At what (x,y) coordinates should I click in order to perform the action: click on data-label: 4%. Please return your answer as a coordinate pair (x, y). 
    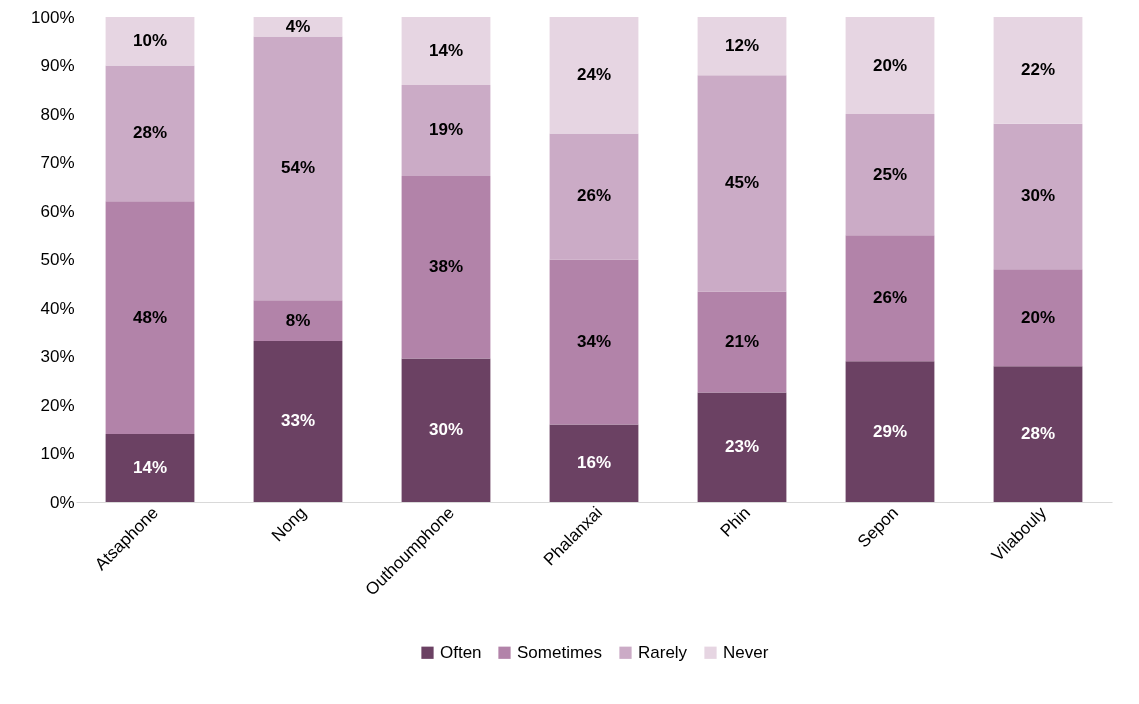
    Looking at the image, I should click on (298, 26).